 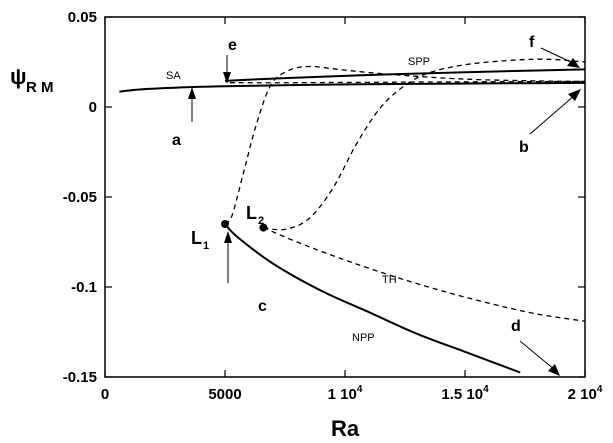 I want to click on y-axis-label-sub: R M, so click(x=40, y=87).